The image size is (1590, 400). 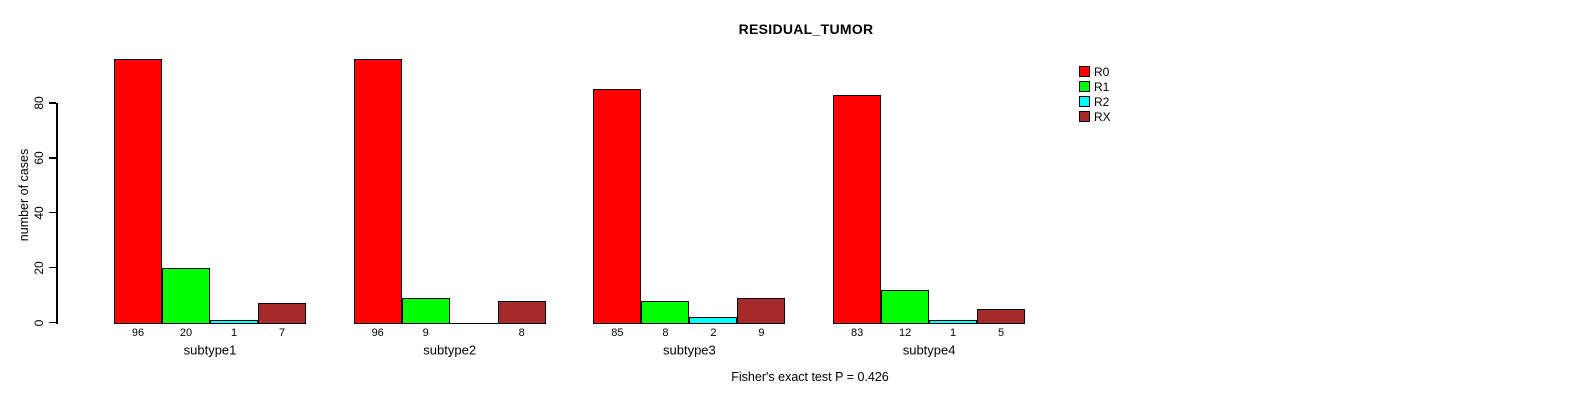 What do you see at coordinates (689, 350) in the screenshot?
I see `x-category-label-subtype3: subtype3` at bounding box center [689, 350].